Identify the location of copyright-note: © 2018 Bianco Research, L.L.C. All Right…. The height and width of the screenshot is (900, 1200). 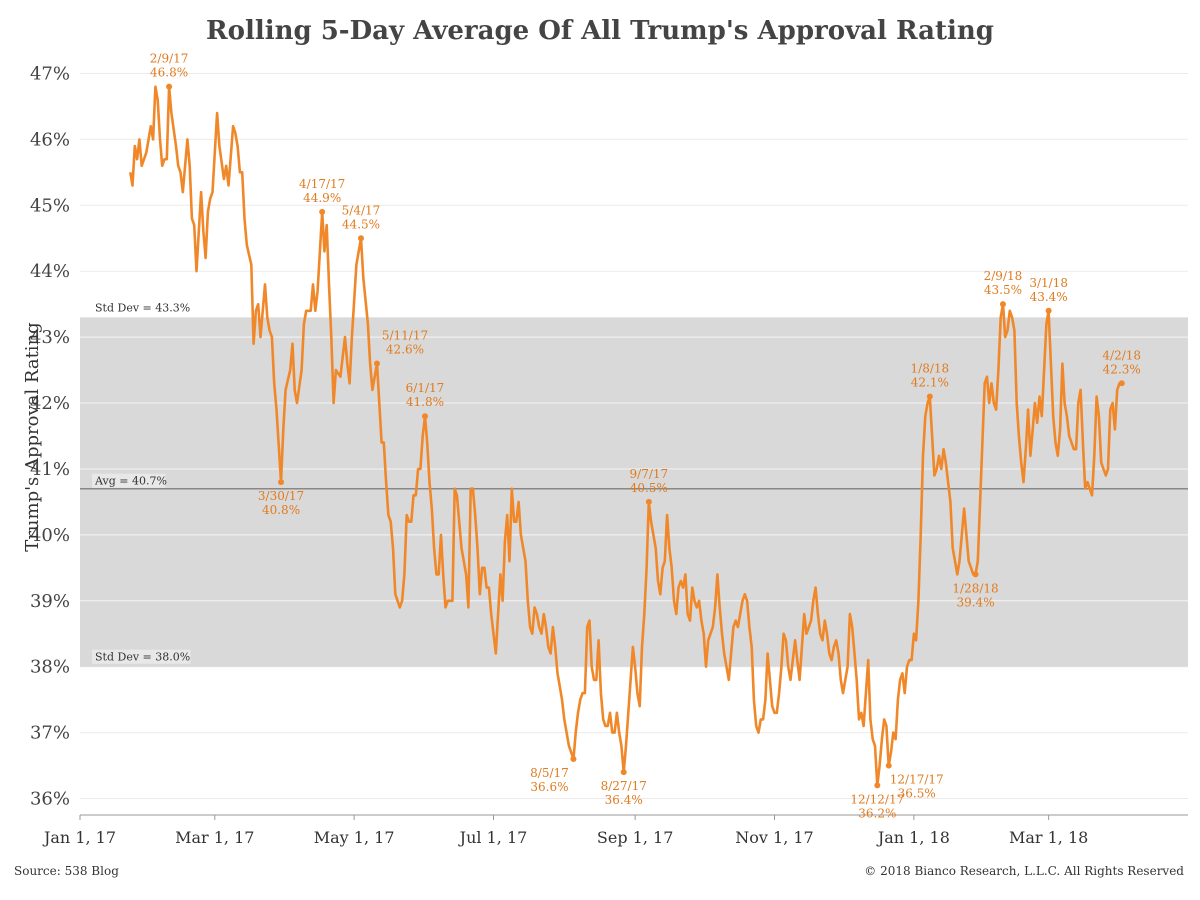
(1024, 871).